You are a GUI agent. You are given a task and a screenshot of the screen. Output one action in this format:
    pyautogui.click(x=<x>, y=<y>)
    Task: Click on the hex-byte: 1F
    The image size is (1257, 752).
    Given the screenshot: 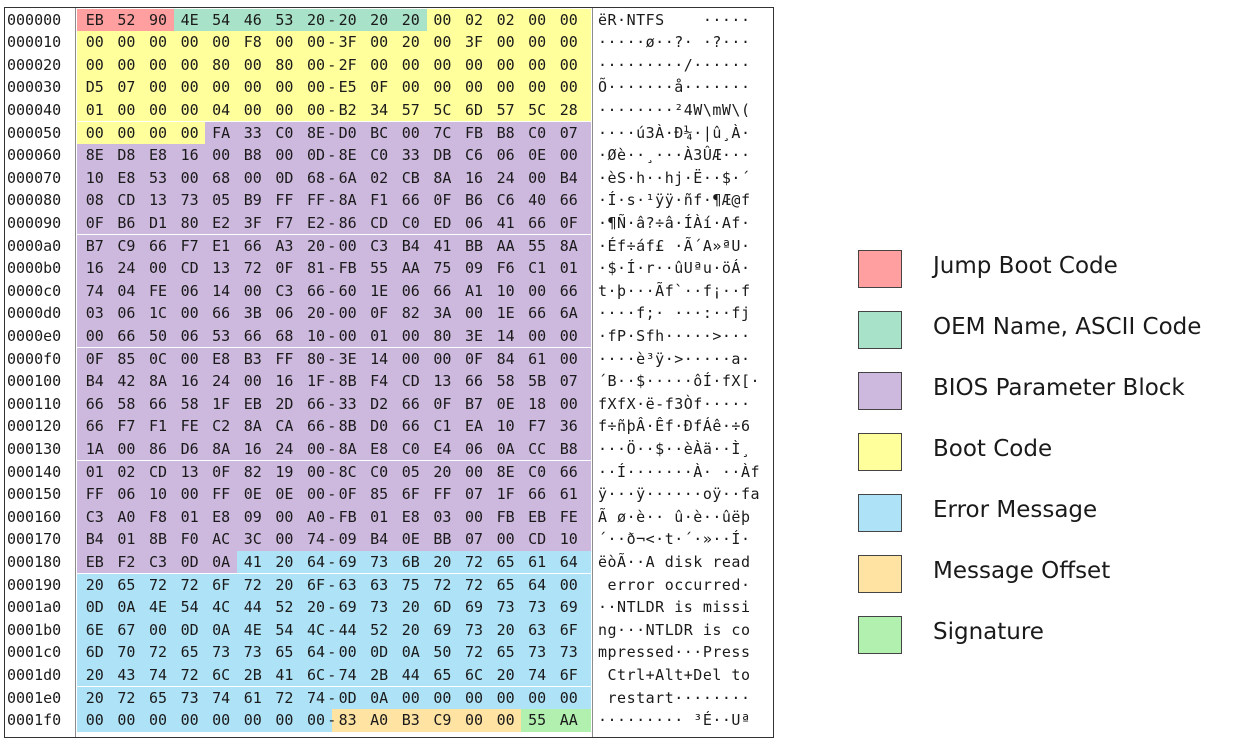 What is the action you would take?
    pyautogui.click(x=505, y=494)
    